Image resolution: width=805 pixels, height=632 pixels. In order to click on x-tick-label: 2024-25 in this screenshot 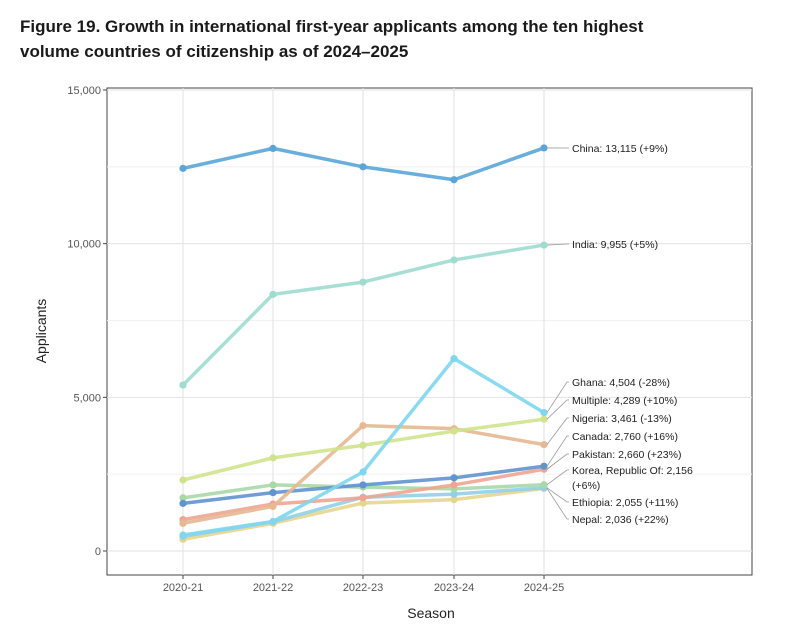, I will do `click(544, 588)`.